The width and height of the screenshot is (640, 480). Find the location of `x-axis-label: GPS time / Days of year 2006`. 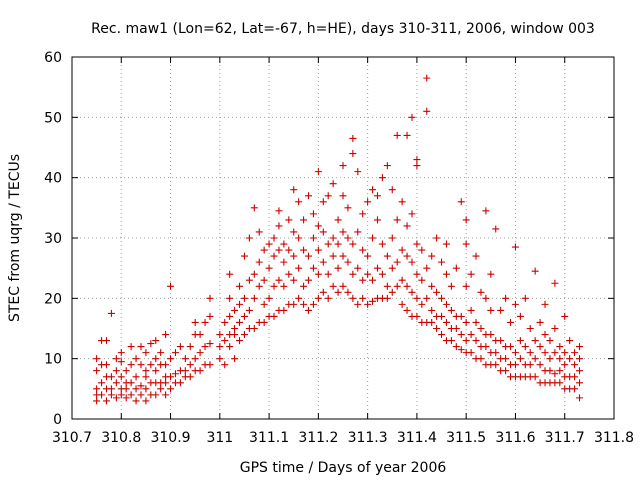

x-axis-label: GPS time / Days of year 2006 is located at coordinates (343, 468).